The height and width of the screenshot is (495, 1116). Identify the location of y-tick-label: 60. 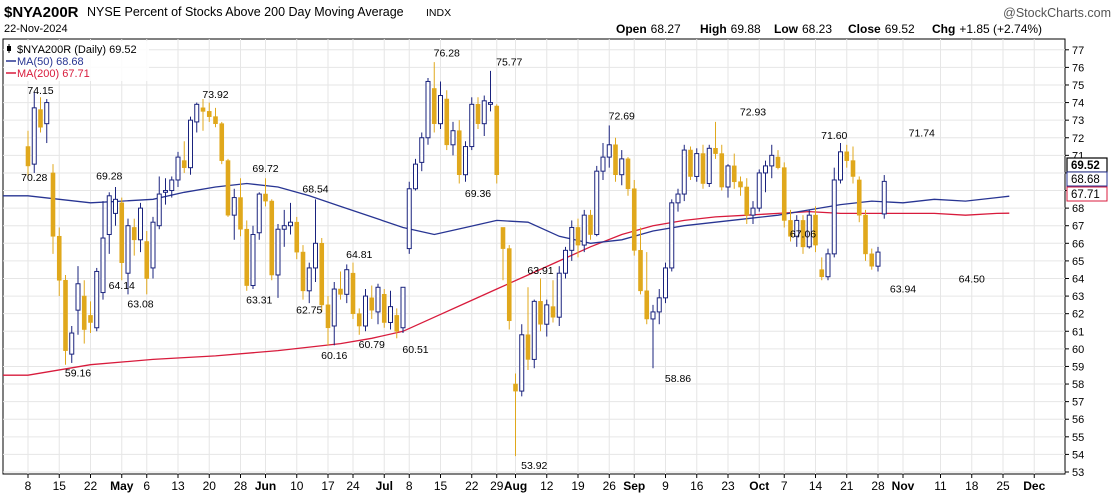
(1078, 350).